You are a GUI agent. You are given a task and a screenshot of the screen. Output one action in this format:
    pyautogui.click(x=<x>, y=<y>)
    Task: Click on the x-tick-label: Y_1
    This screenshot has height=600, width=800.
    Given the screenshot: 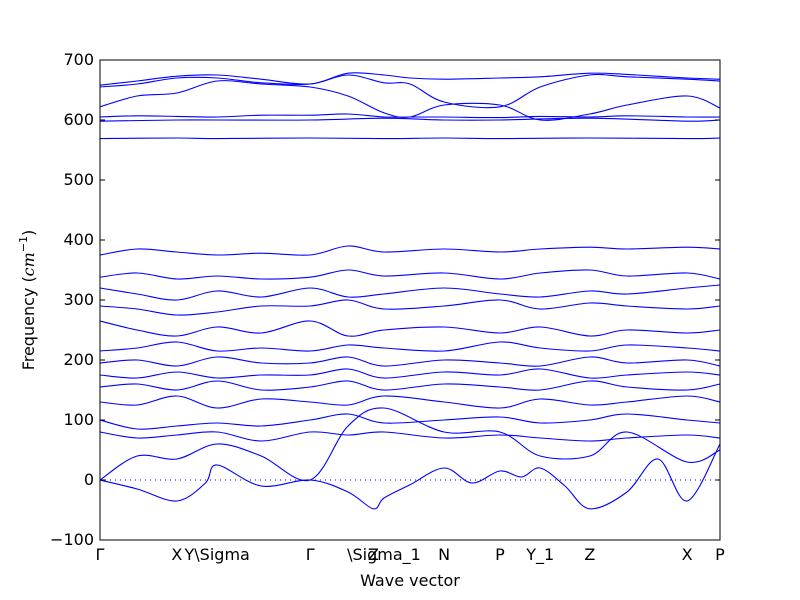 What is the action you would take?
    pyautogui.click(x=539, y=555)
    